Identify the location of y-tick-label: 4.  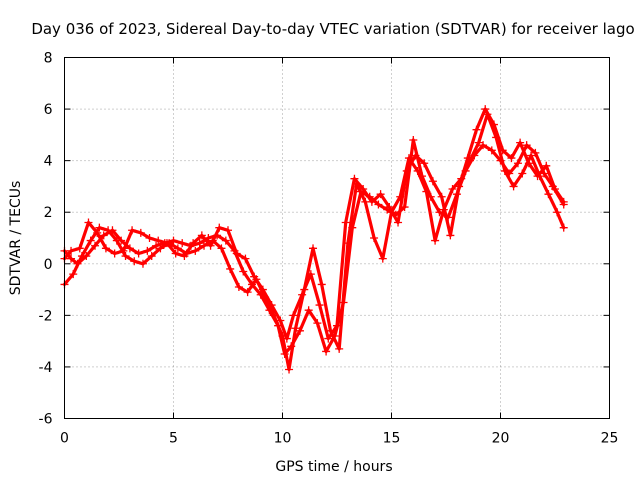
(48, 162).